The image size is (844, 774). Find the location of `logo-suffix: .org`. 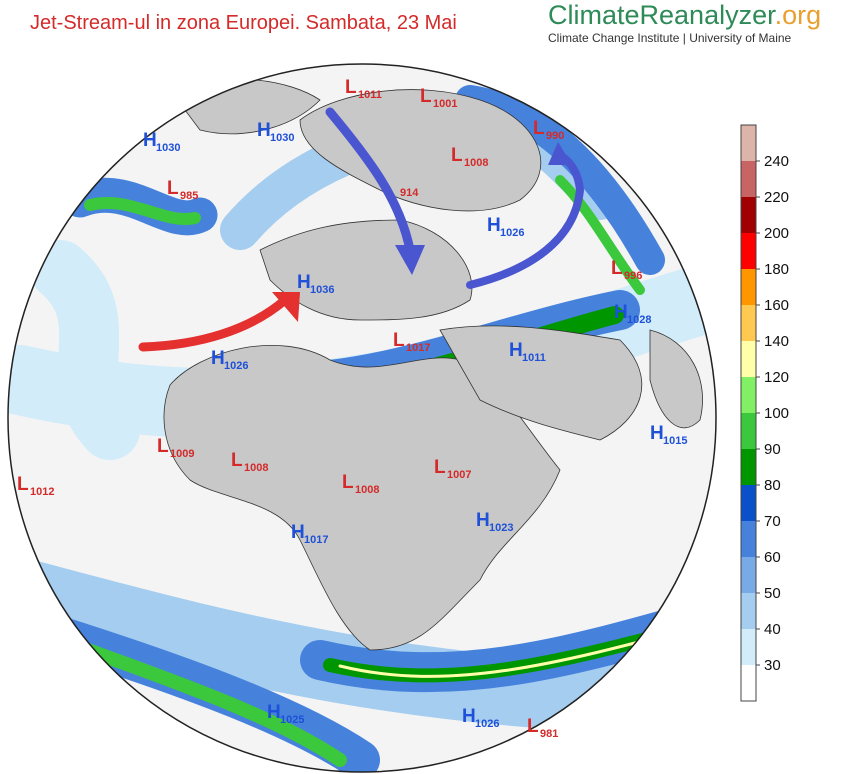

logo-suffix: .org is located at coordinates (798, 15).